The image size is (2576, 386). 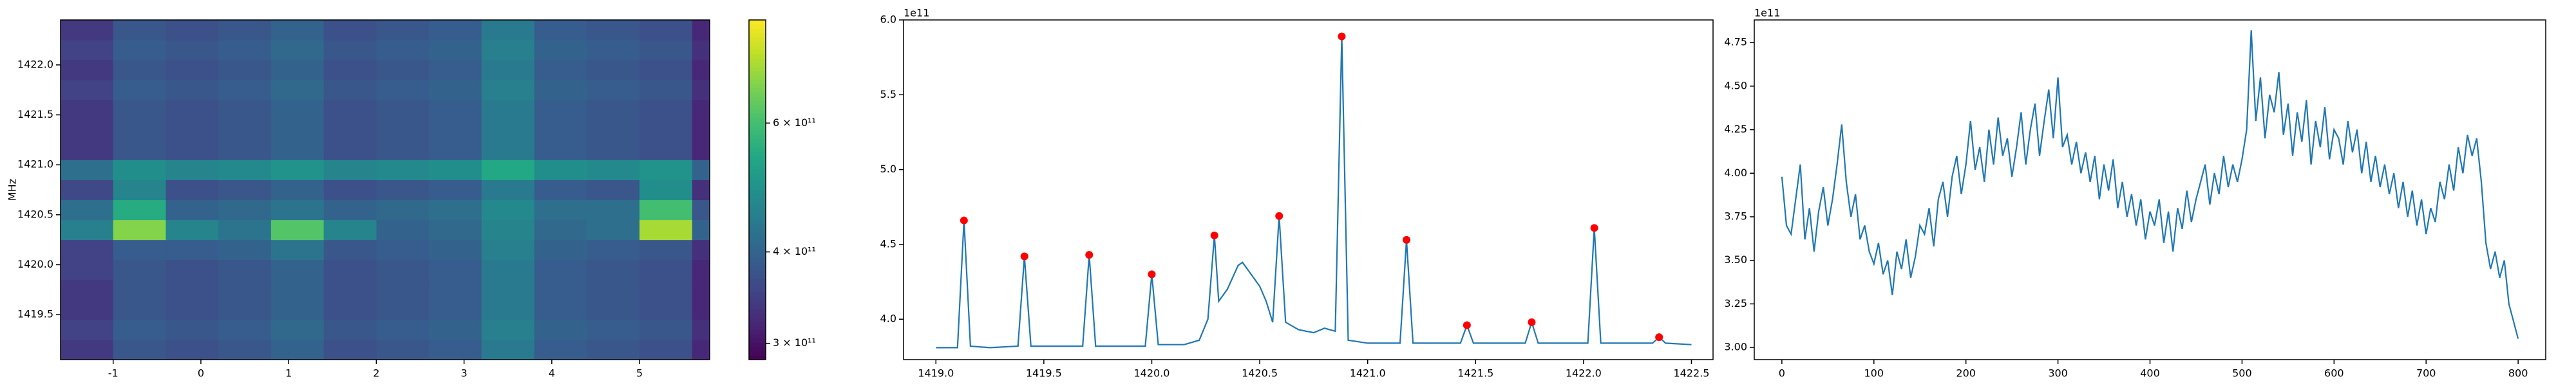 I want to click on y-tick-label: 3.25, so click(x=1735, y=303).